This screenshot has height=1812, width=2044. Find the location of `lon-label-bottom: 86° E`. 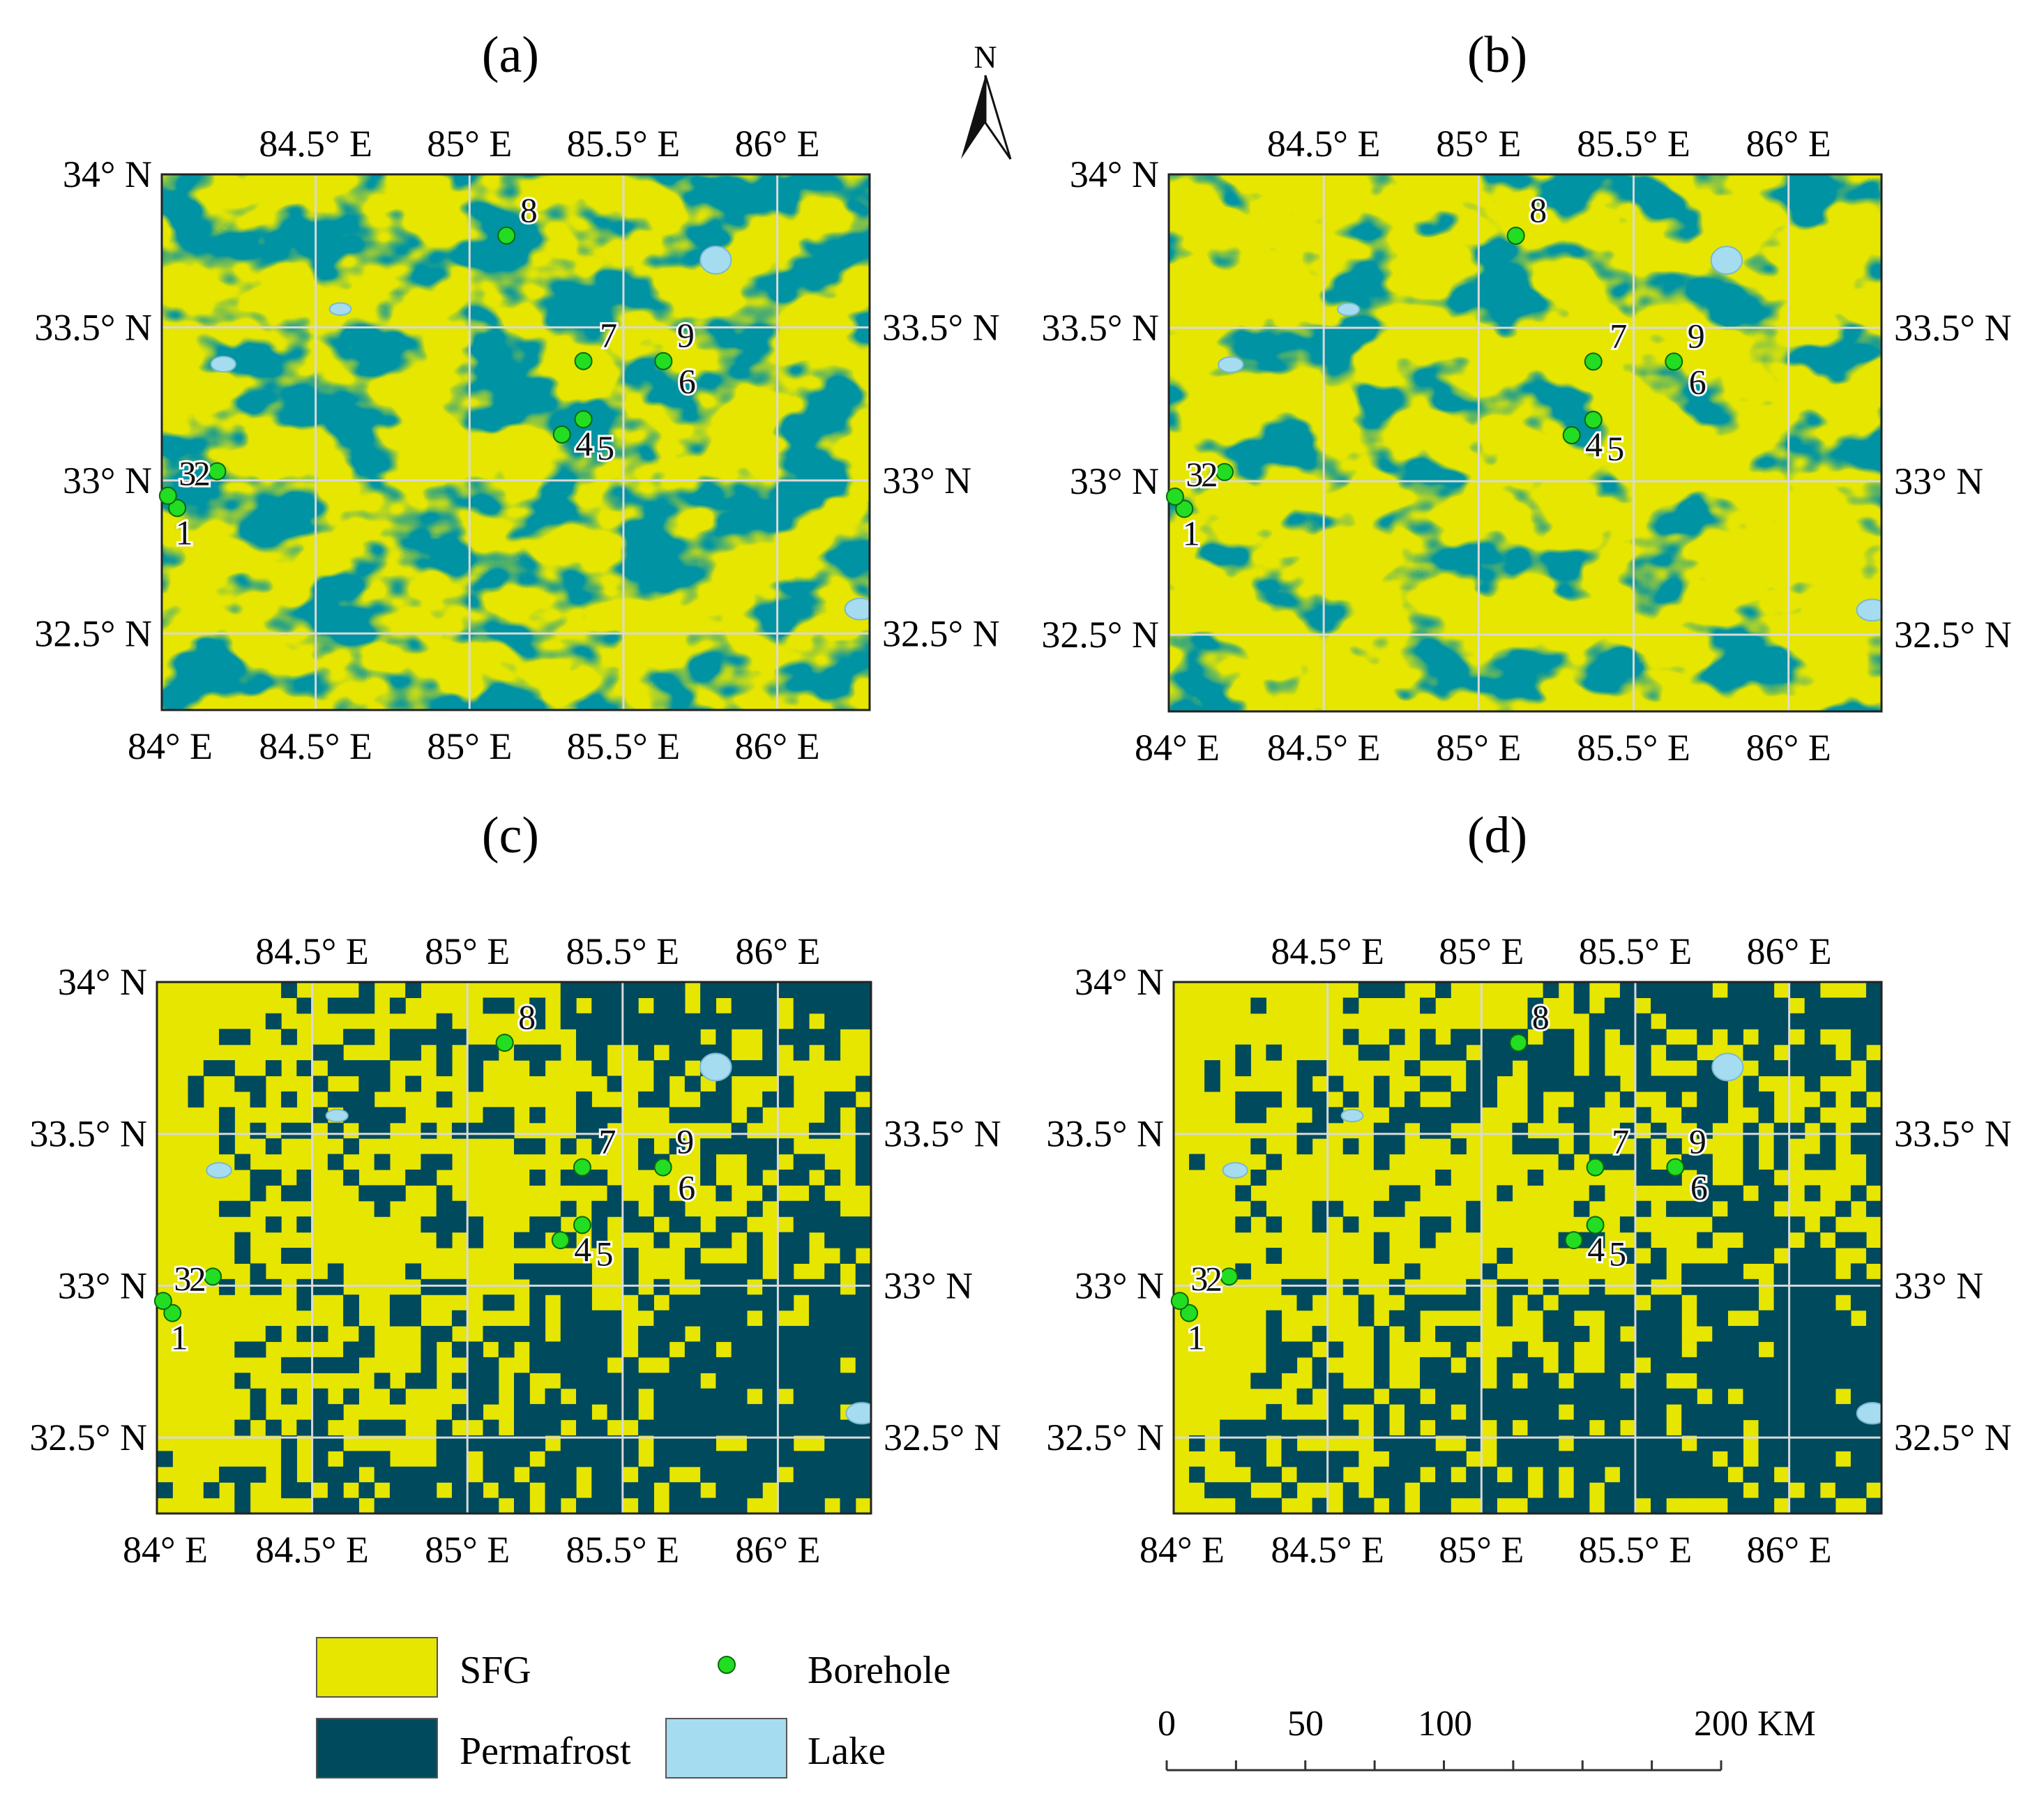

lon-label-bottom: 86° E is located at coordinates (1790, 1550).